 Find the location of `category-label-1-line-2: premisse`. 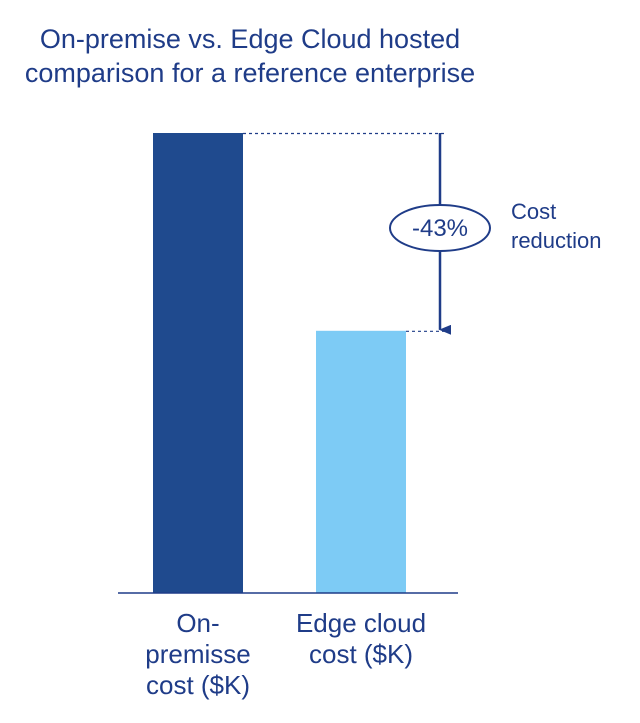

category-label-1-line-2: premisse is located at coordinates (197, 654).